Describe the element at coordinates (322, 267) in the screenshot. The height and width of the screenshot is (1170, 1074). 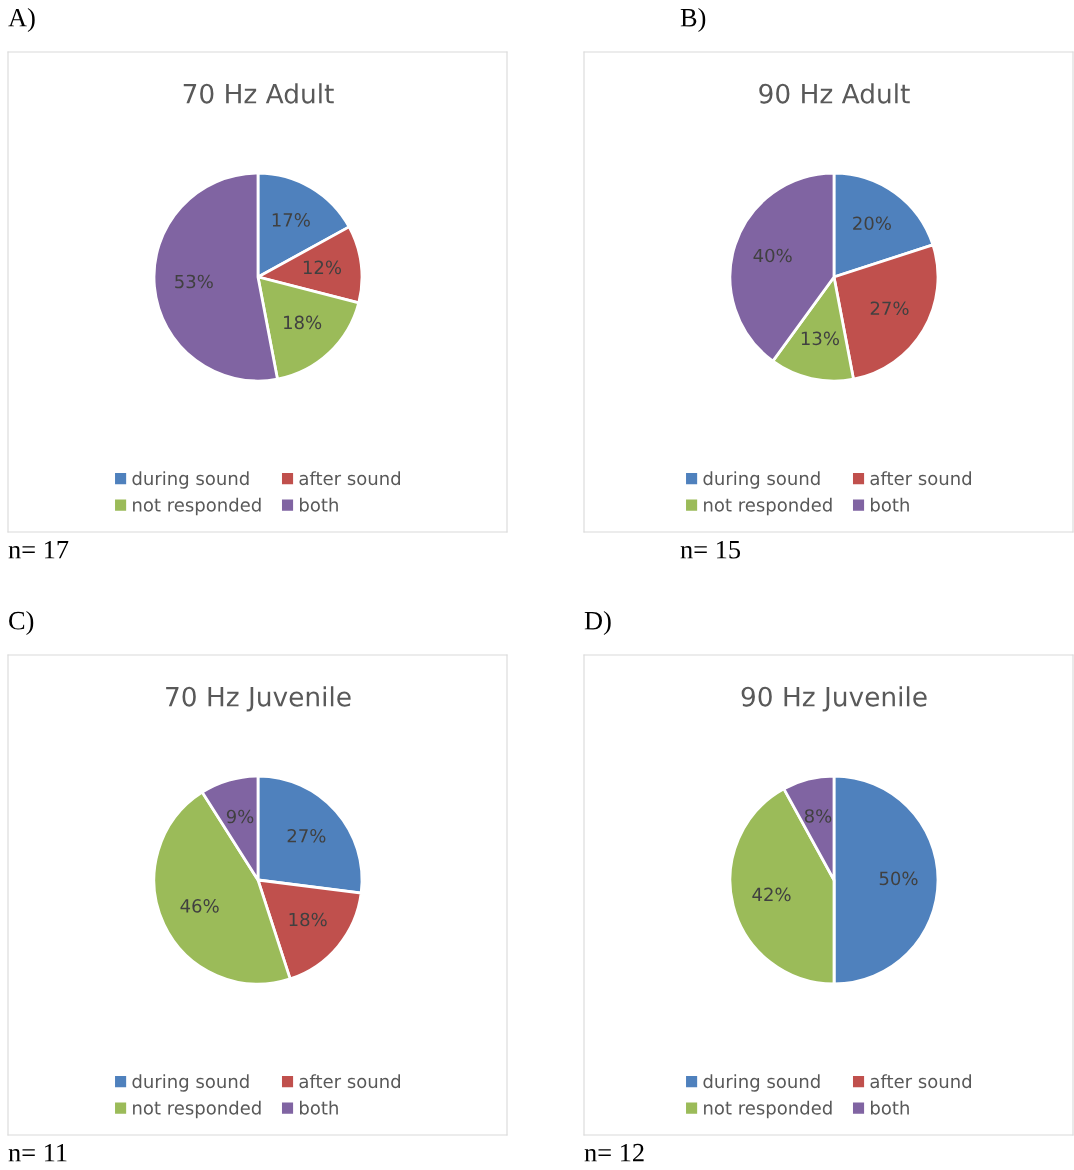
I see `data-label: 12%` at that location.